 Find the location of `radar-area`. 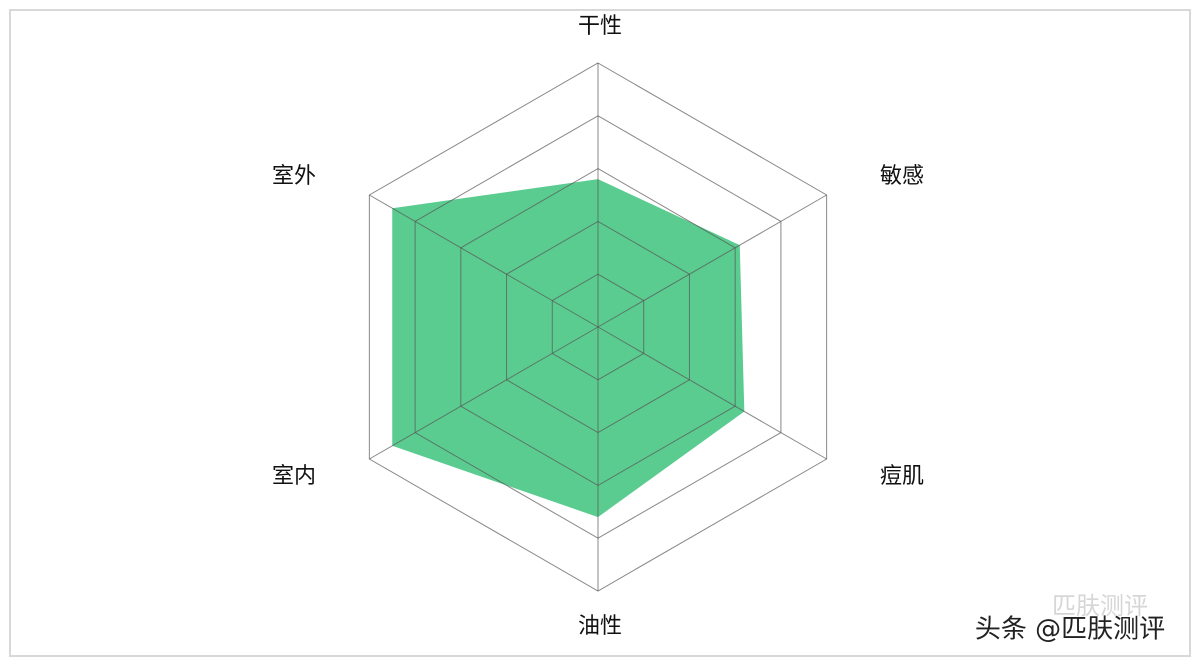

radar-area is located at coordinates (568, 348).